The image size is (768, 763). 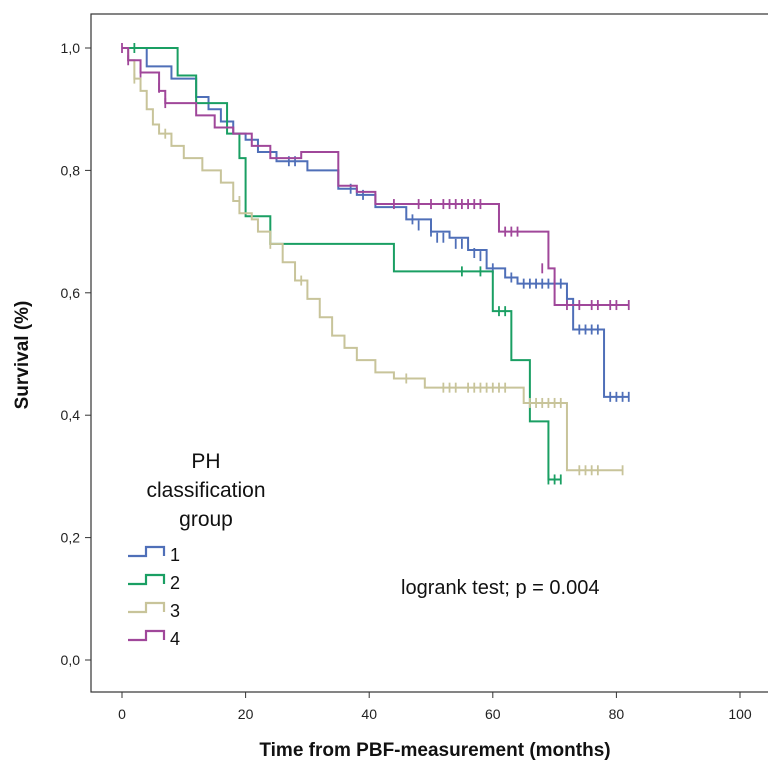 What do you see at coordinates (740, 714) in the screenshot?
I see `x-tick-label: 100` at bounding box center [740, 714].